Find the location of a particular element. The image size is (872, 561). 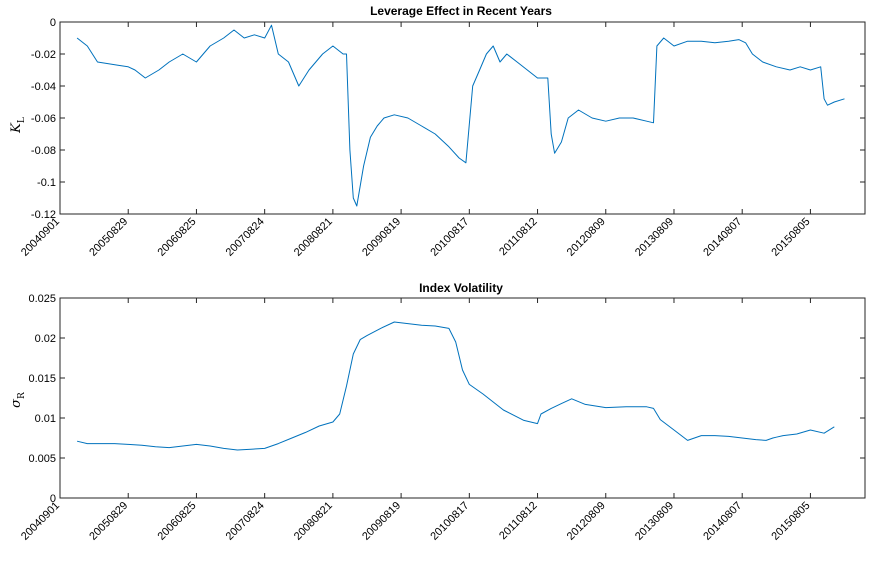

y-axis-label-subscript: L is located at coordinates (22, 120).